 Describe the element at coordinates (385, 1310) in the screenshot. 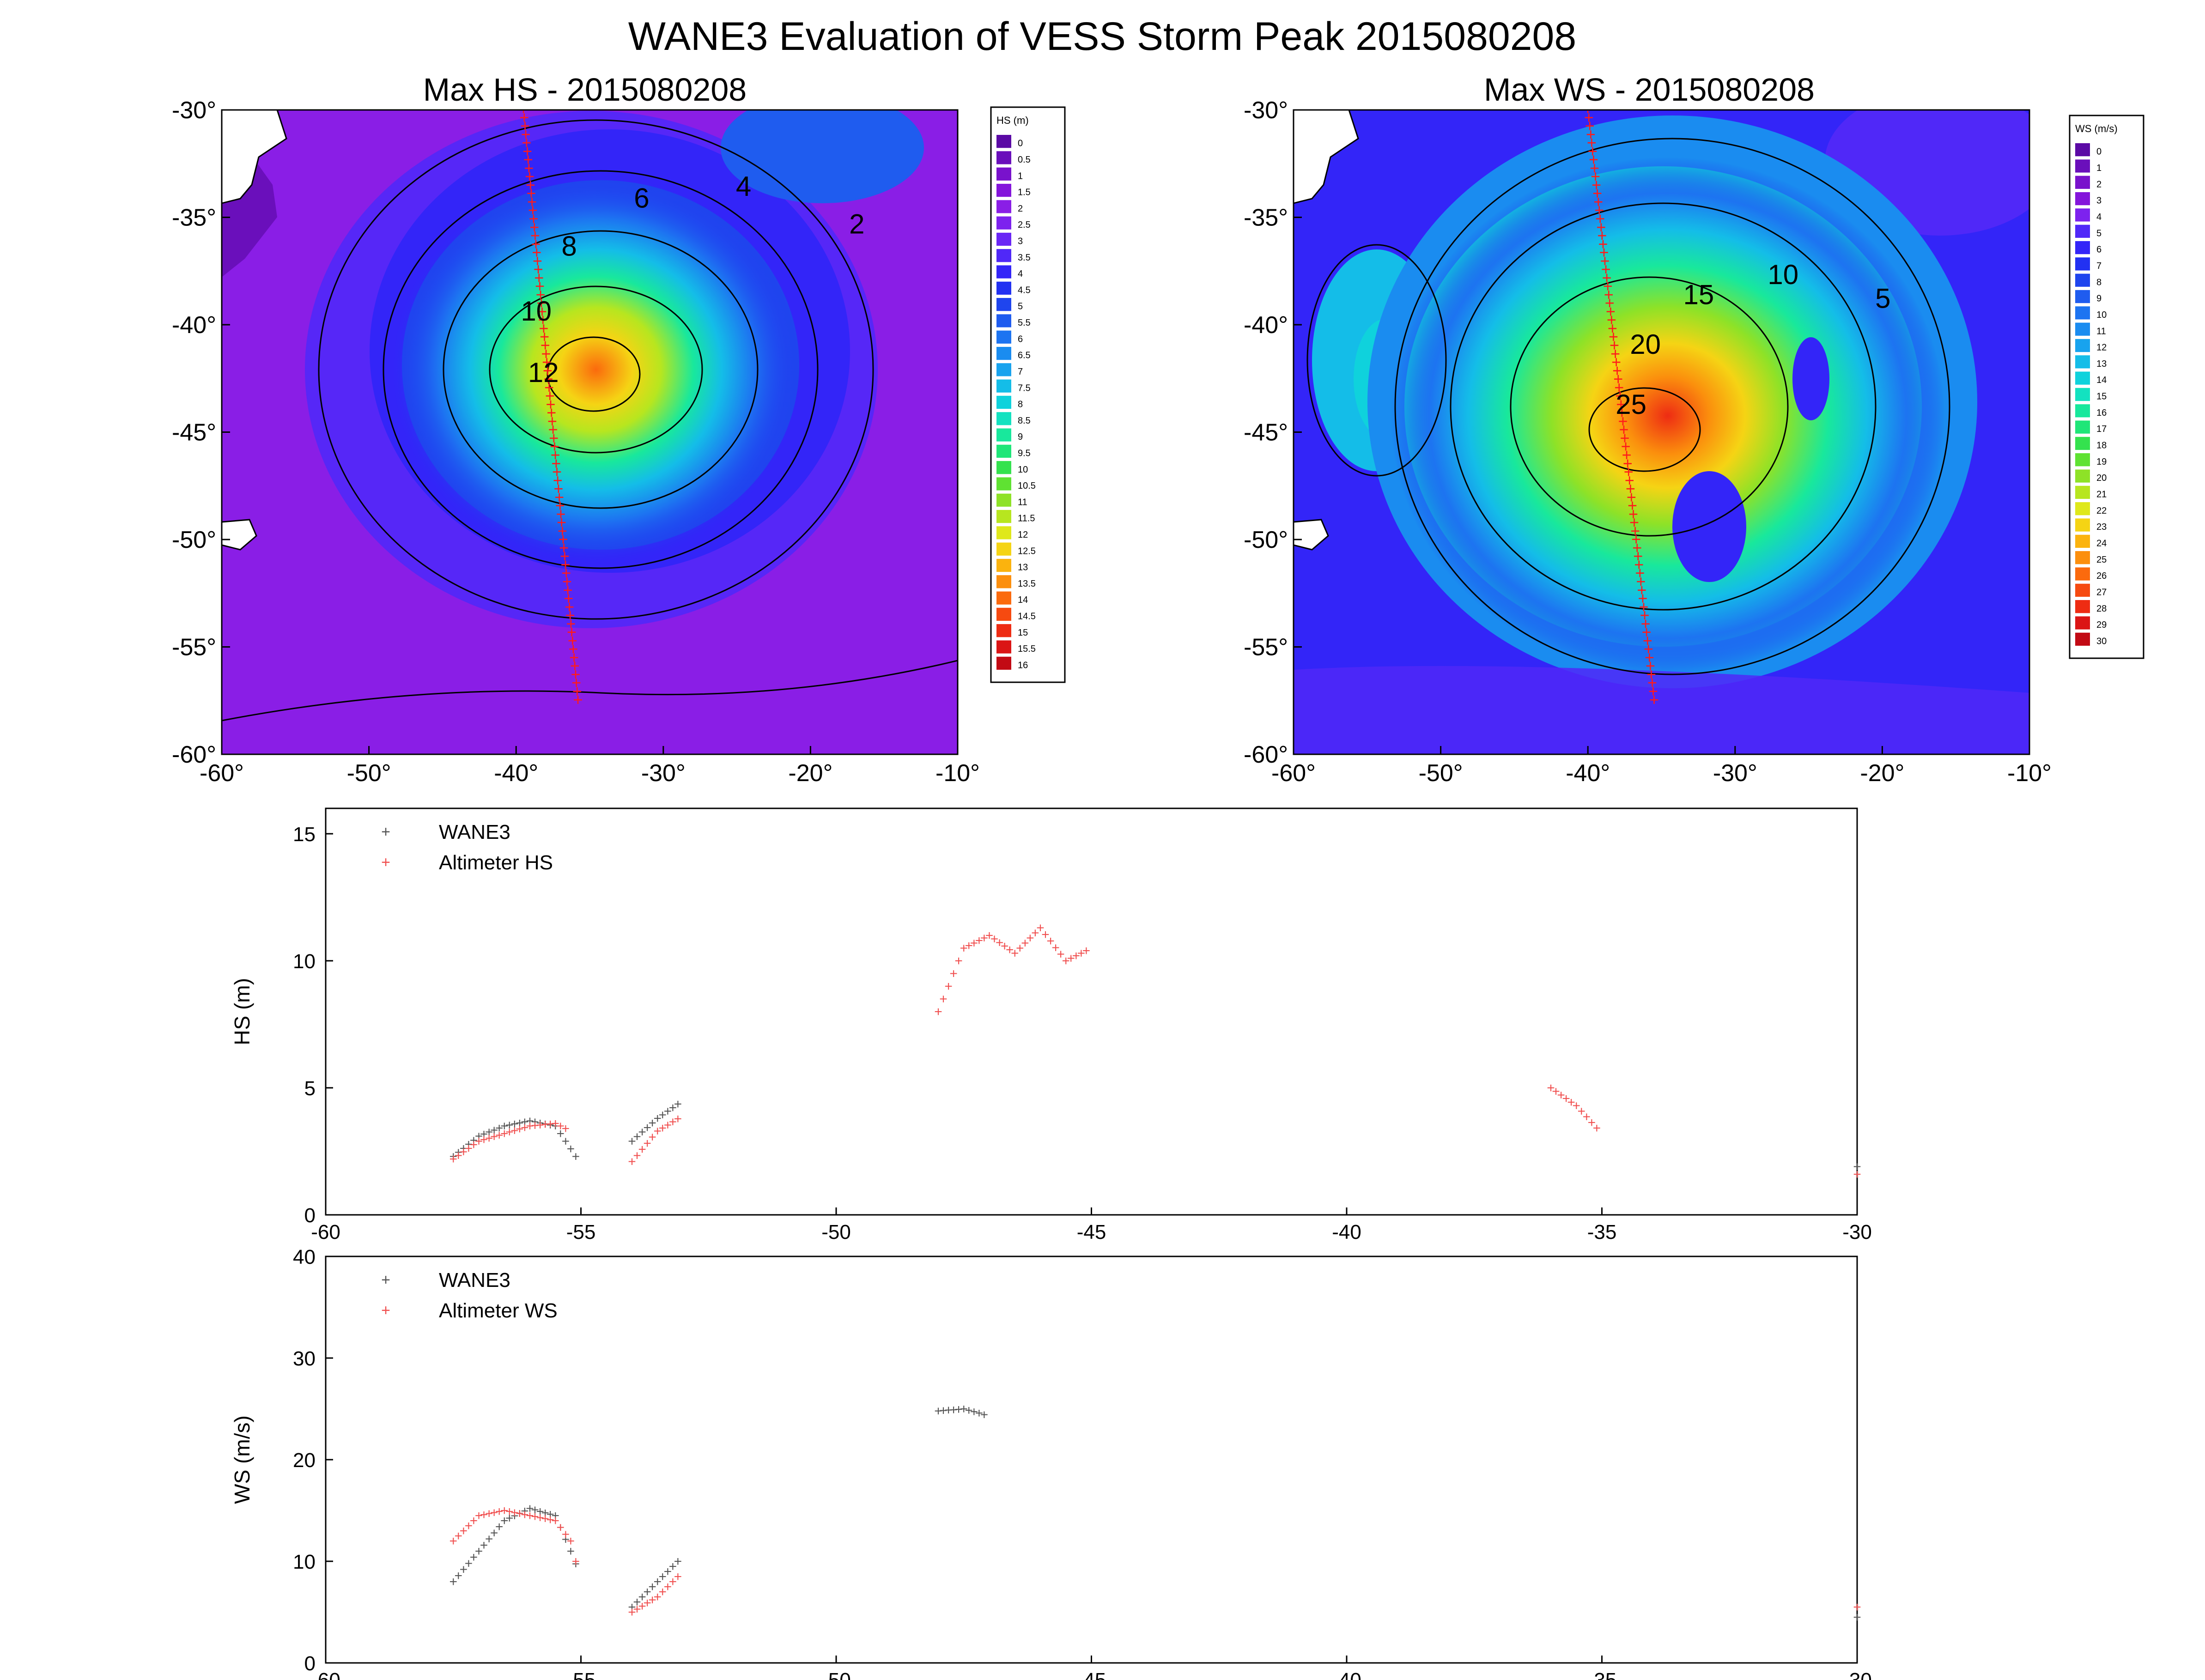

I see `legend-marker: +` at that location.